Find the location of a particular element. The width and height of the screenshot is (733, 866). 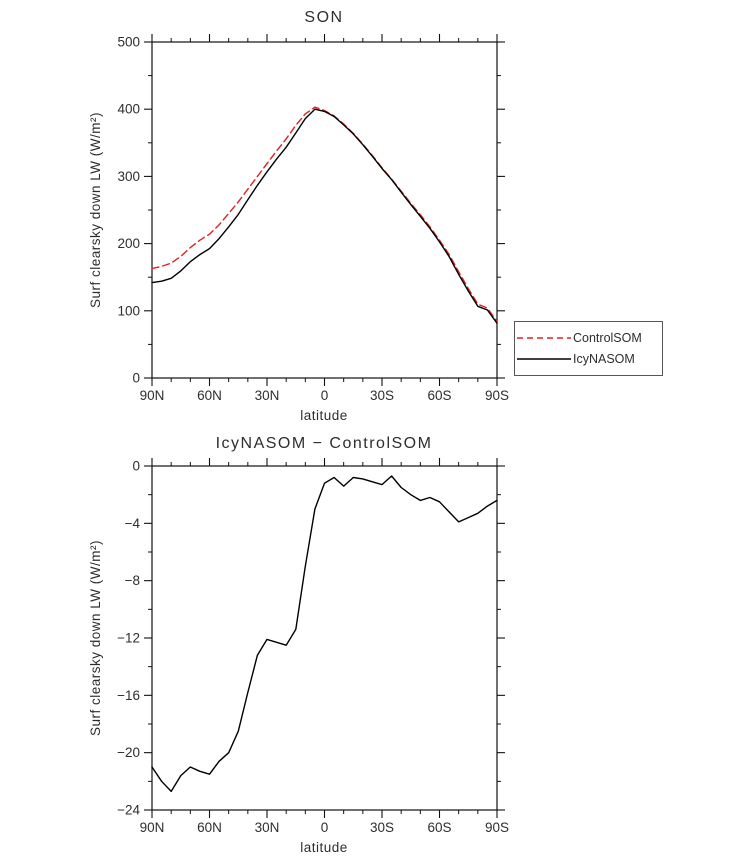

legend-box is located at coordinates (588, 348).